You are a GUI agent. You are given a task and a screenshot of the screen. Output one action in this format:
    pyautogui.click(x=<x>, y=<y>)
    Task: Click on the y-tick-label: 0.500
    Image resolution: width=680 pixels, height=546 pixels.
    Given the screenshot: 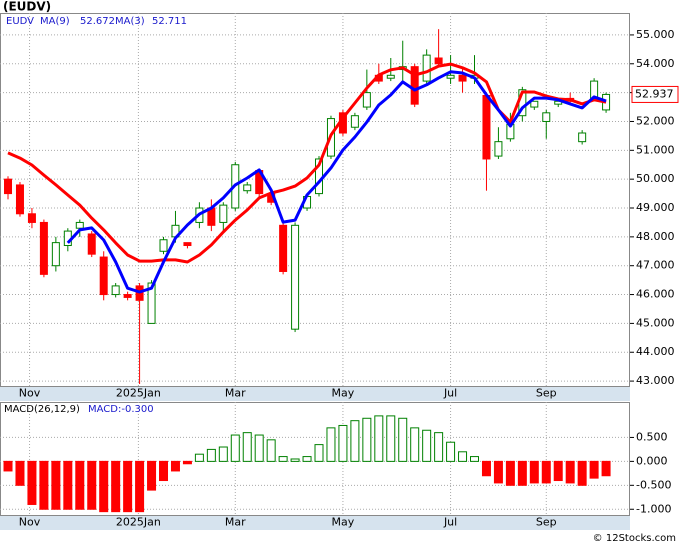 What is the action you would take?
    pyautogui.click(x=652, y=436)
    